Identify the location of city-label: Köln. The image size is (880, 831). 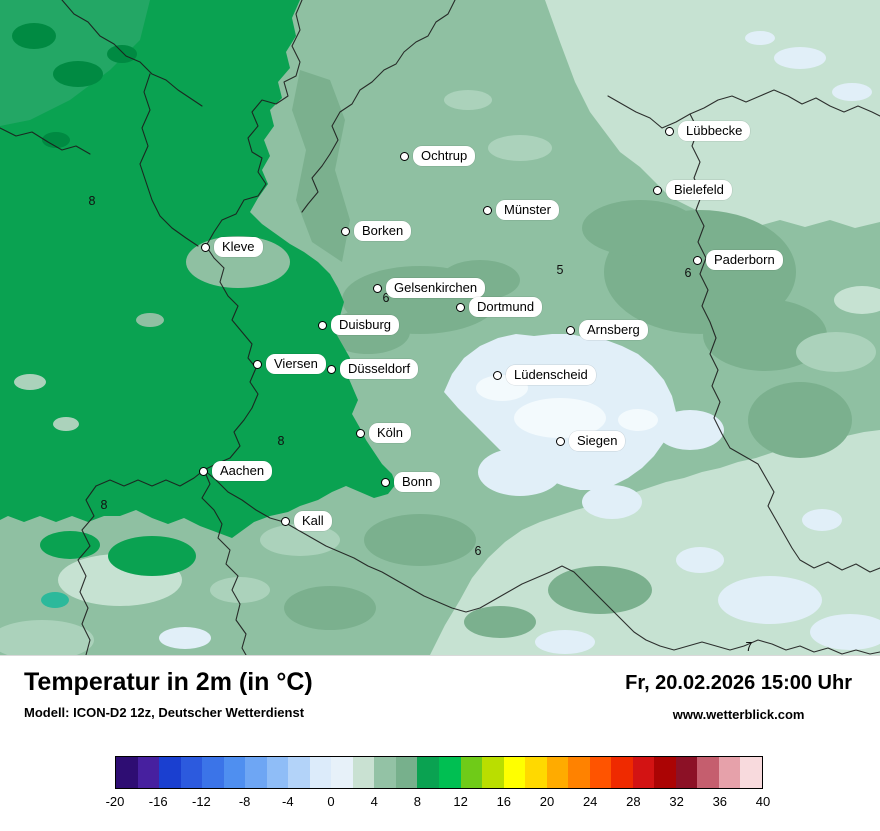
(390, 433).